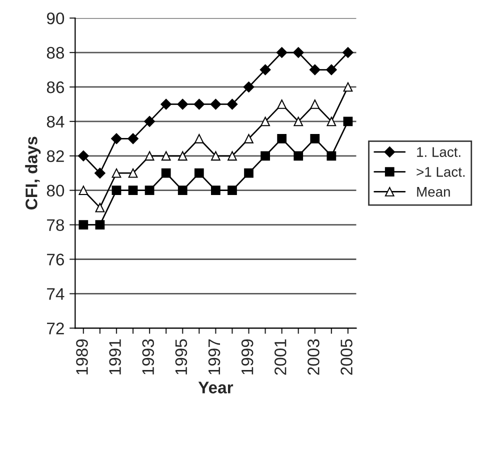 The image size is (488, 452). What do you see at coordinates (55, 122) in the screenshot?
I see `y-tick-label: 84` at bounding box center [55, 122].